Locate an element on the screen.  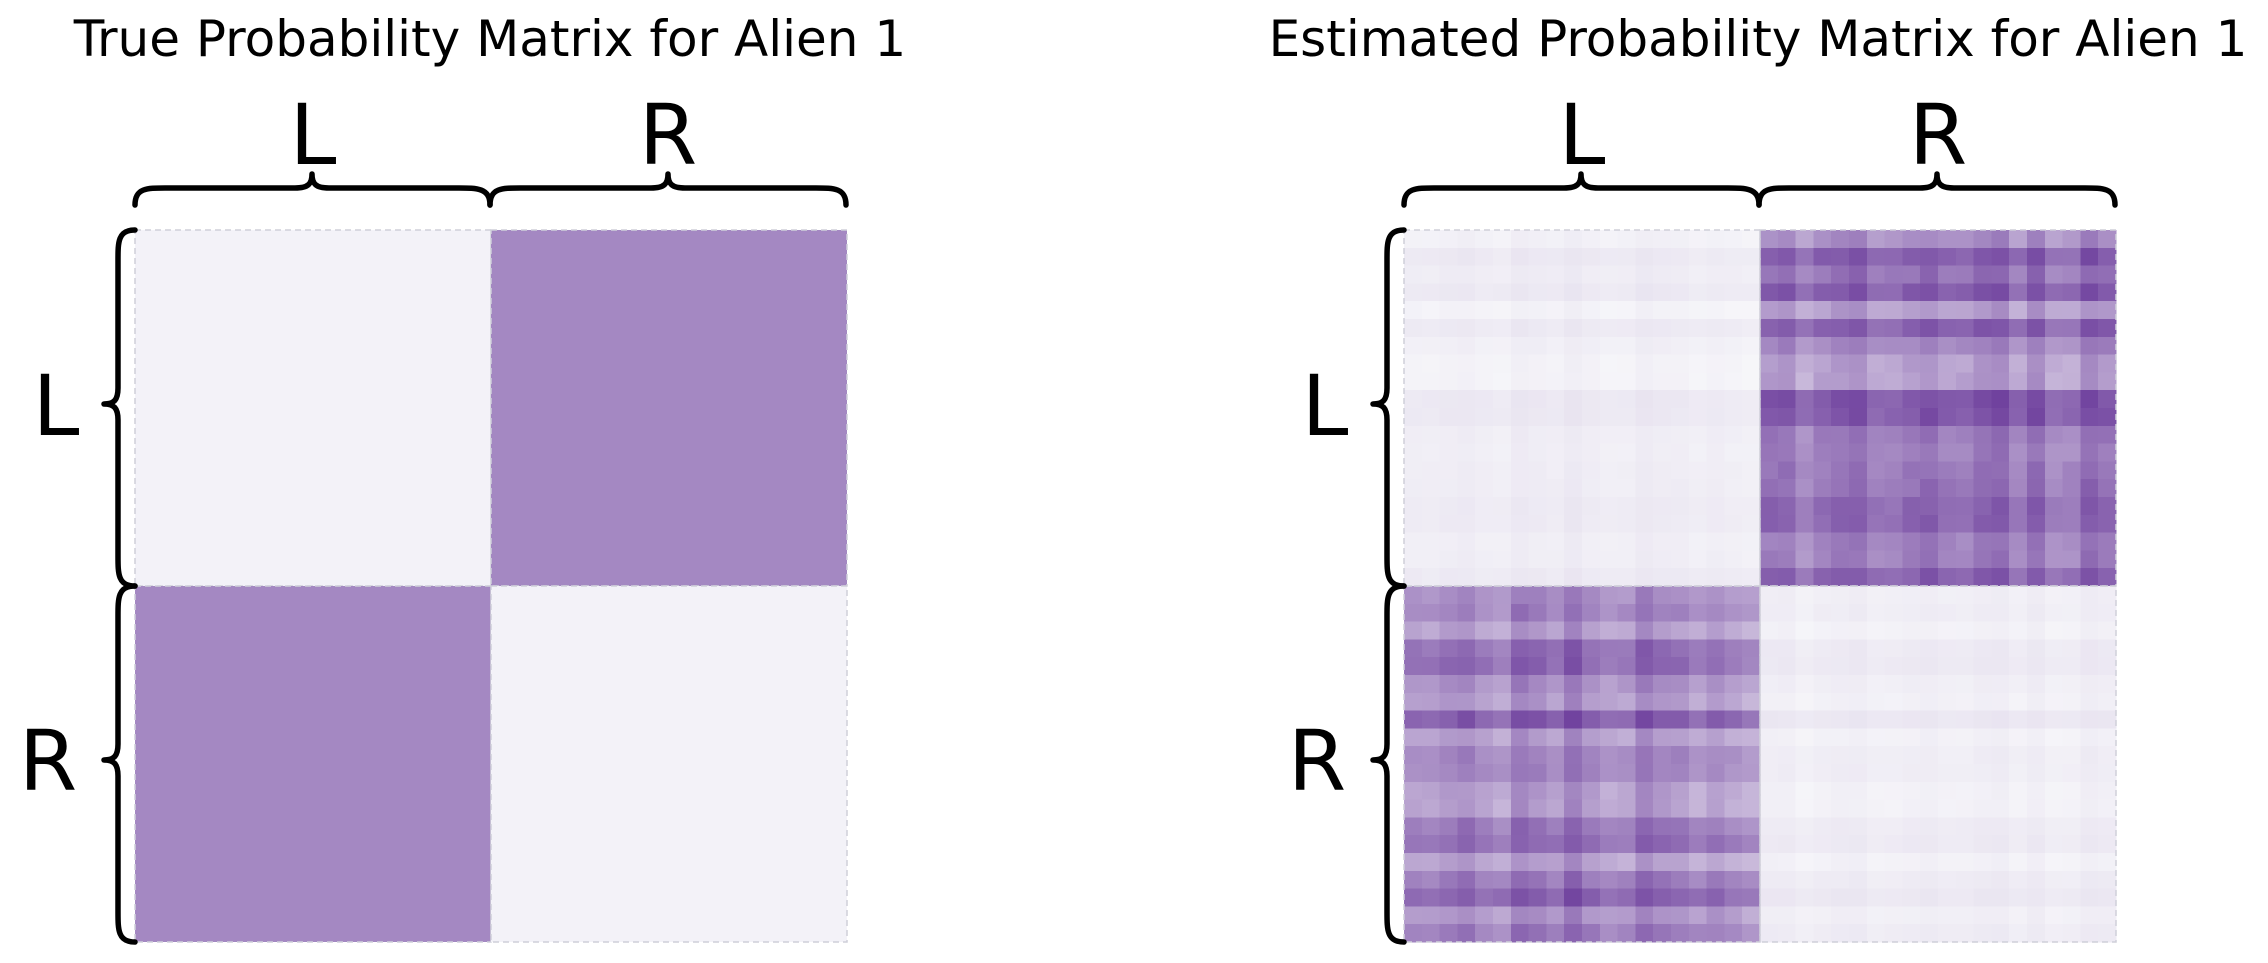
left-brace-L is located at coordinates (119, 408).